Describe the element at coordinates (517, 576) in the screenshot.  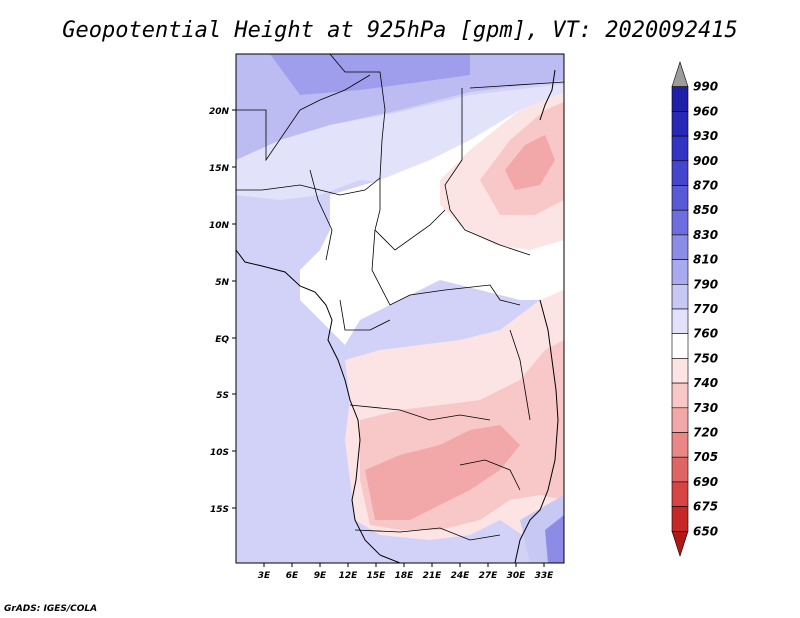
I see `lon-label: 30E` at that location.